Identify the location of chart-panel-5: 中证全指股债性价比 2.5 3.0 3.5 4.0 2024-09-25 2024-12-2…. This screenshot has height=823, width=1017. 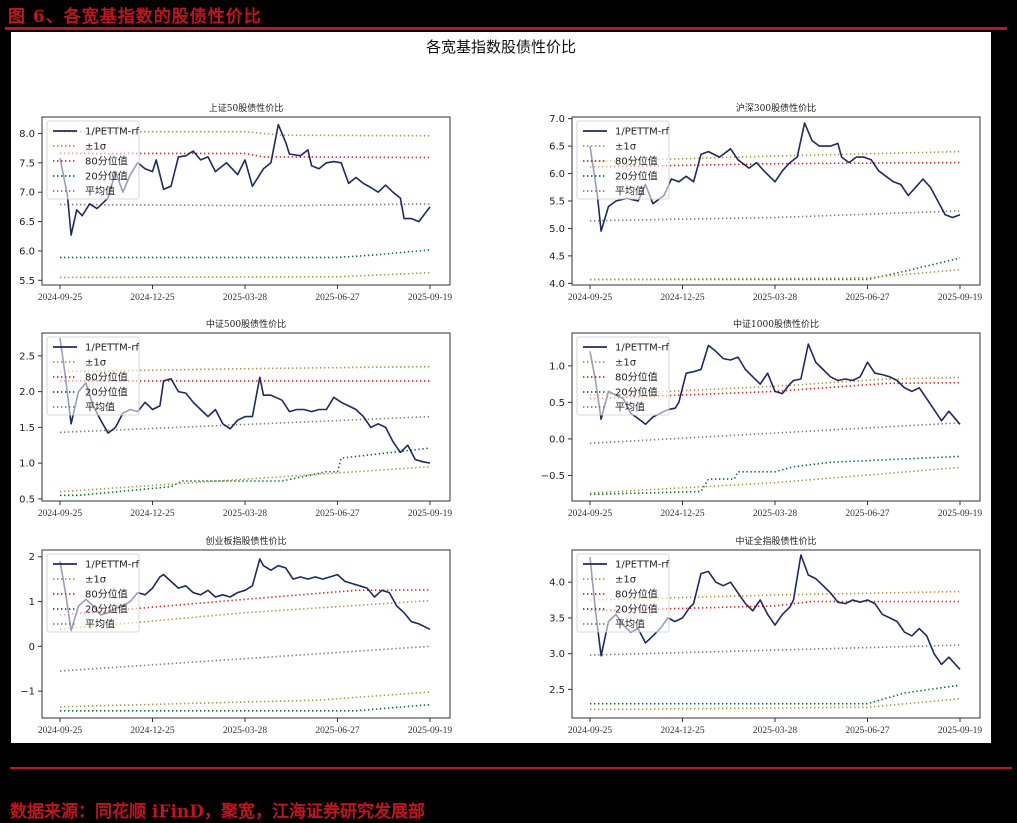
(765, 635).